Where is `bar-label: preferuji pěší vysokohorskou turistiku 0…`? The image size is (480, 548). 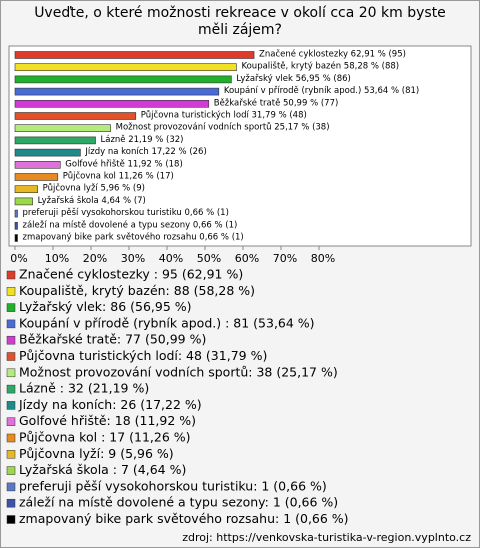 bar-label: preferuji pěší vysokohorskou turistiku 0… is located at coordinates (126, 212).